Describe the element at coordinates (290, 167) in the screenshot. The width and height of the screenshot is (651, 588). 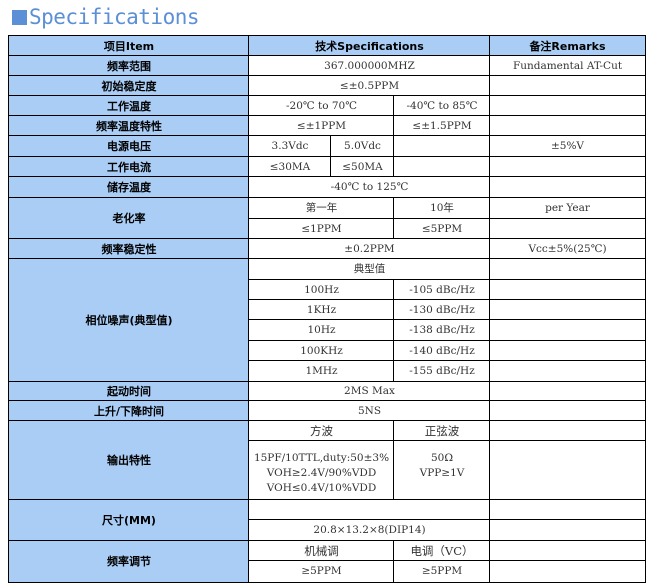
I see `cell: ≤30MA` at that location.